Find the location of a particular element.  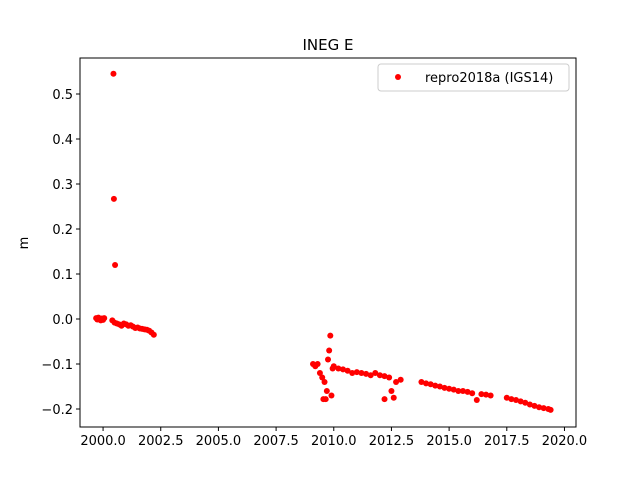

legend-label: repro2018a (IGS14) is located at coordinates (489, 78).